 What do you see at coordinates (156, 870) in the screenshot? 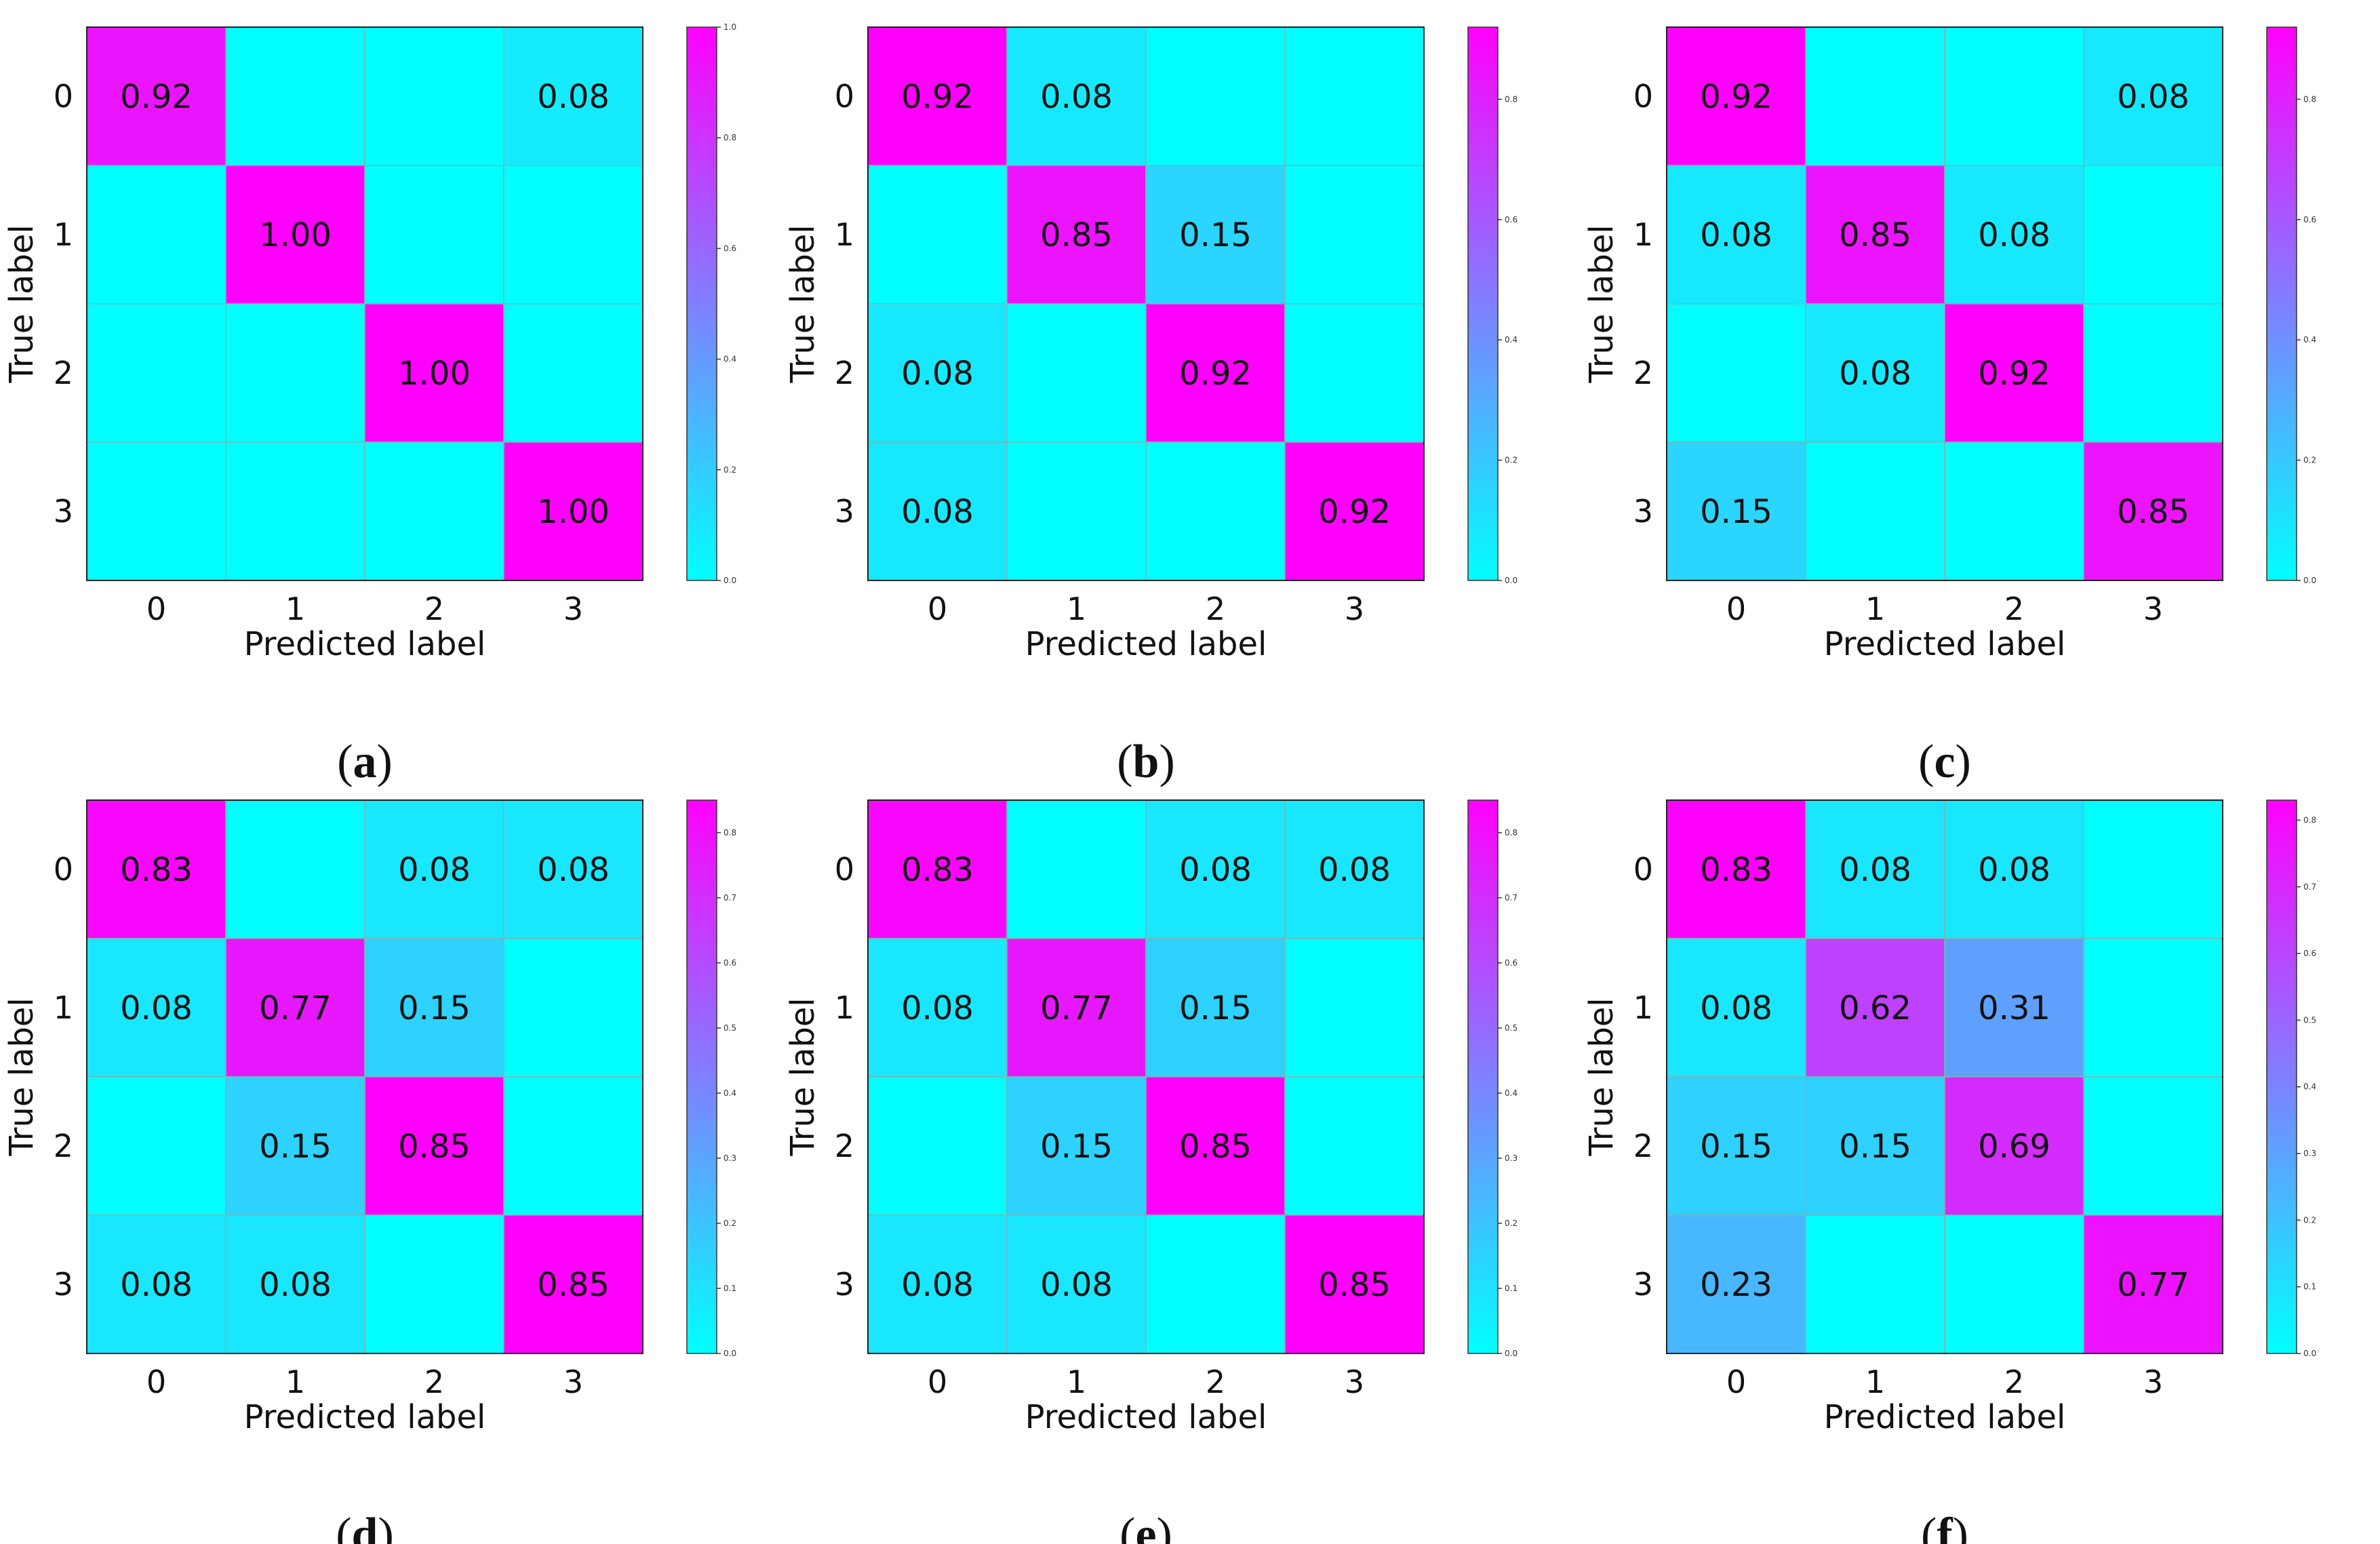
I see `cell-value-label: 0.83` at bounding box center [156, 870].